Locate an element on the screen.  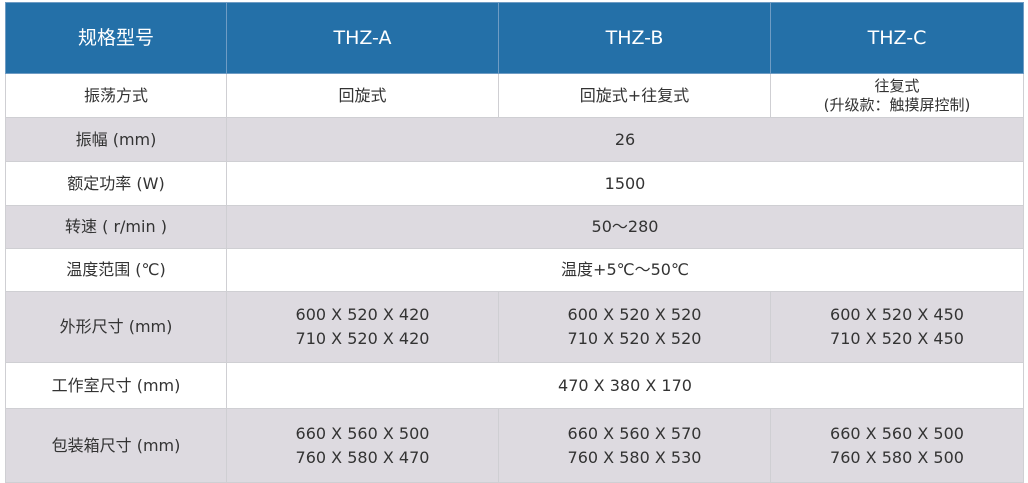
size-line: 760 X 580 X 500 is located at coordinates (897, 457).